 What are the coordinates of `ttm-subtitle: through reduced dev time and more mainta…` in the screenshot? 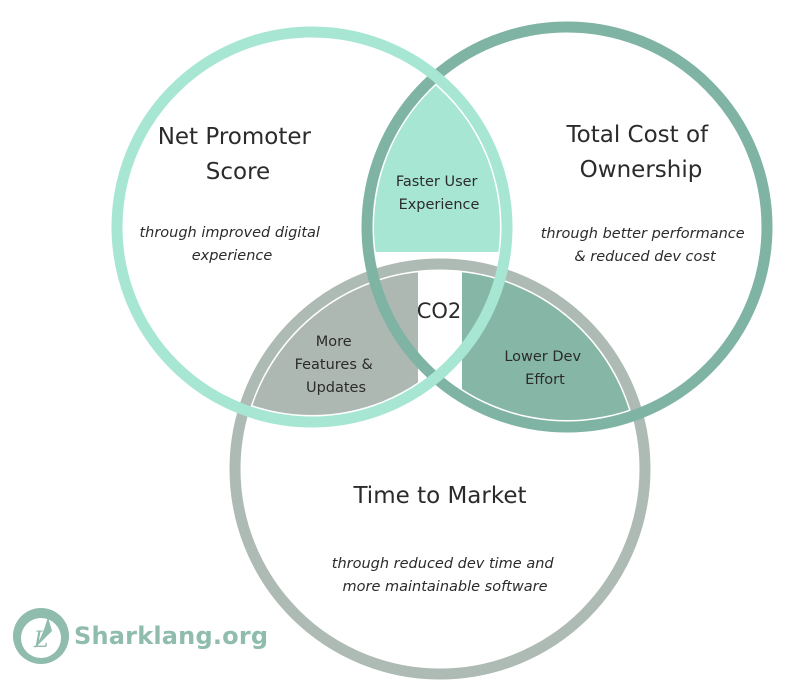 It's located at (445, 575).